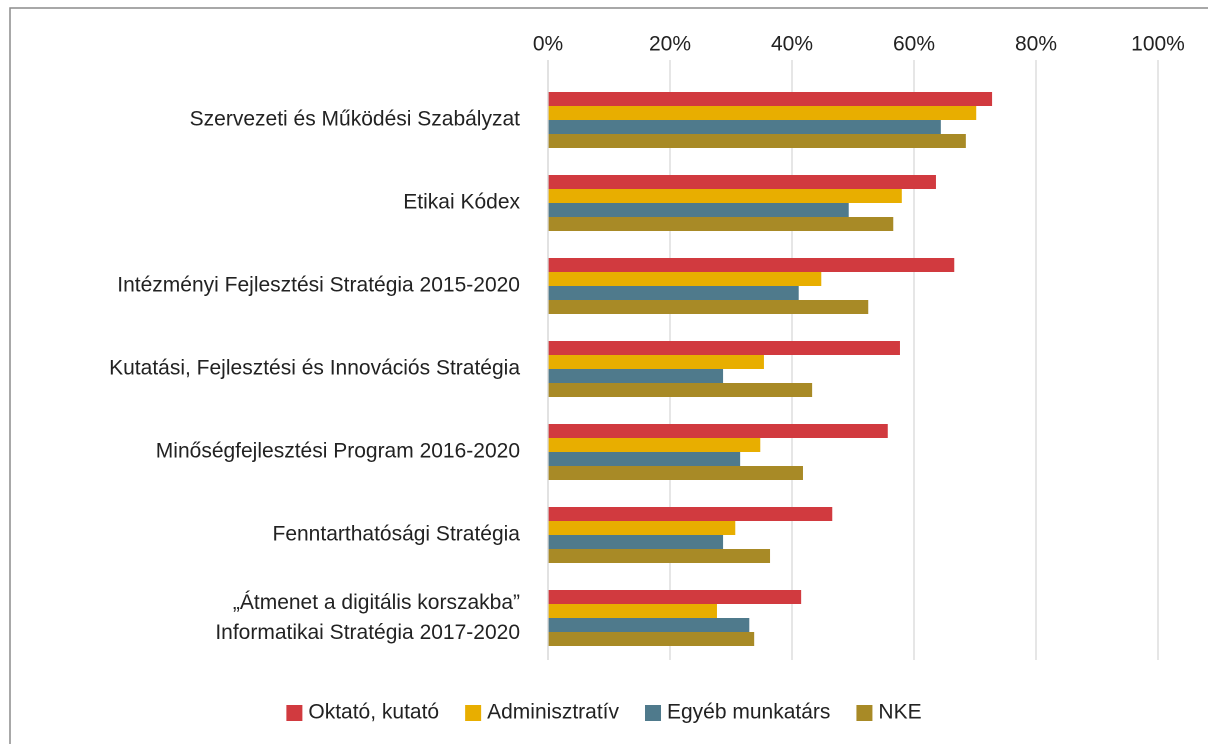 The width and height of the screenshot is (1208, 744). I want to click on x-tick-label: 0%, so click(548, 44).